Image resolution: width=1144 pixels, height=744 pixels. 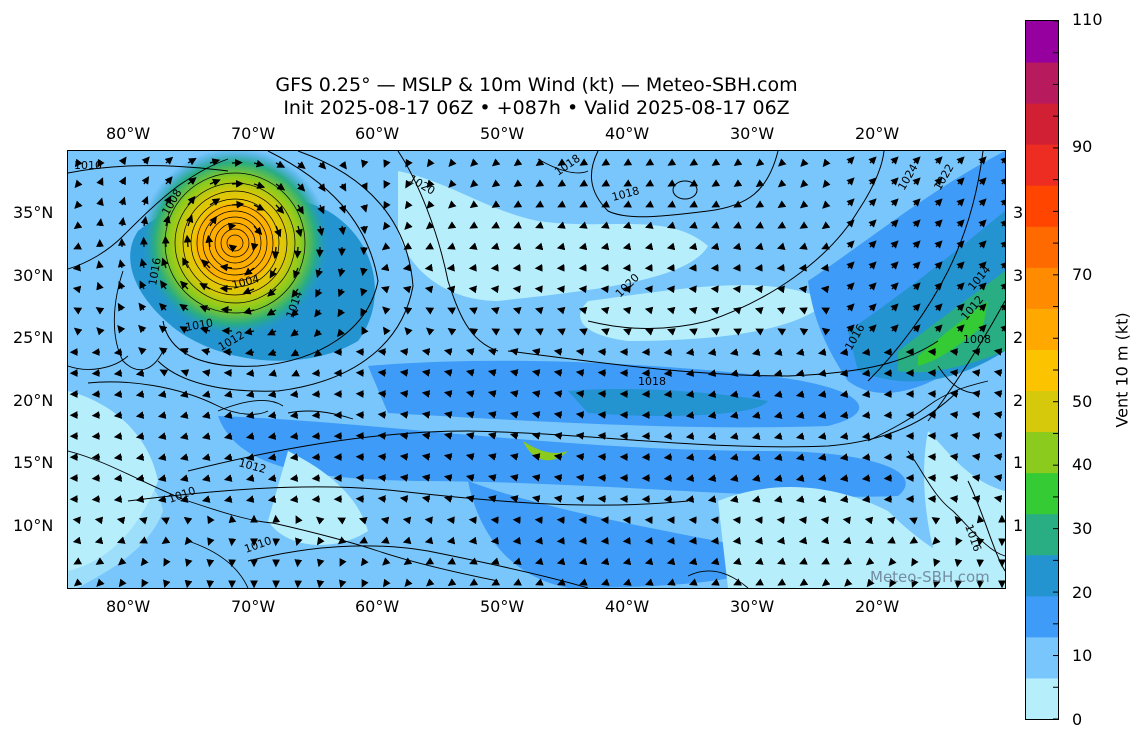 I want to click on colorbar-tick-label: 30, so click(x=1082, y=529).